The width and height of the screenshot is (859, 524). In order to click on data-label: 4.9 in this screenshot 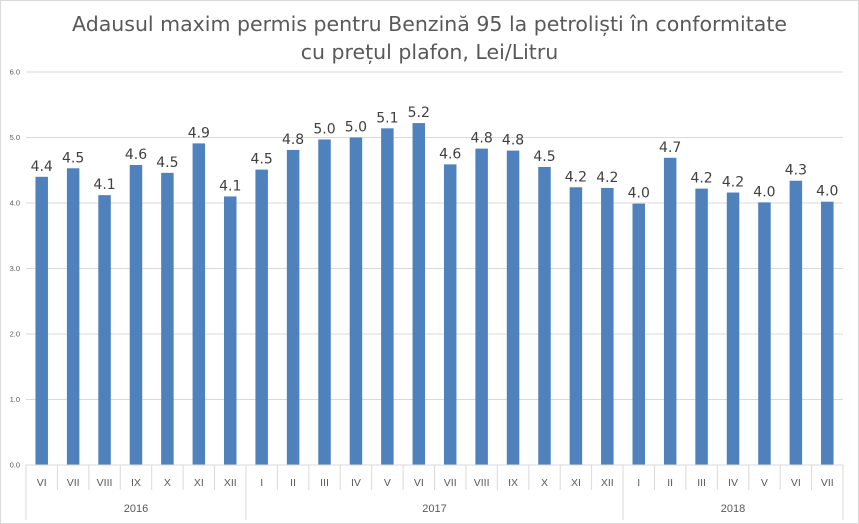, I will do `click(199, 133)`.